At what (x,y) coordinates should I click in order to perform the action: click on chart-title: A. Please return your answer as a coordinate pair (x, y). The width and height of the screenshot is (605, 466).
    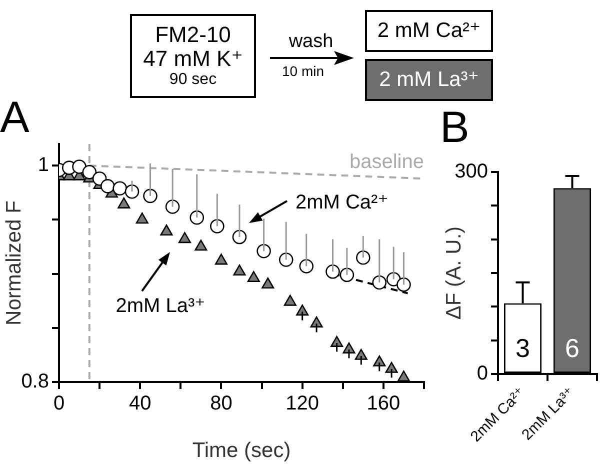
    Looking at the image, I should click on (15, 117).